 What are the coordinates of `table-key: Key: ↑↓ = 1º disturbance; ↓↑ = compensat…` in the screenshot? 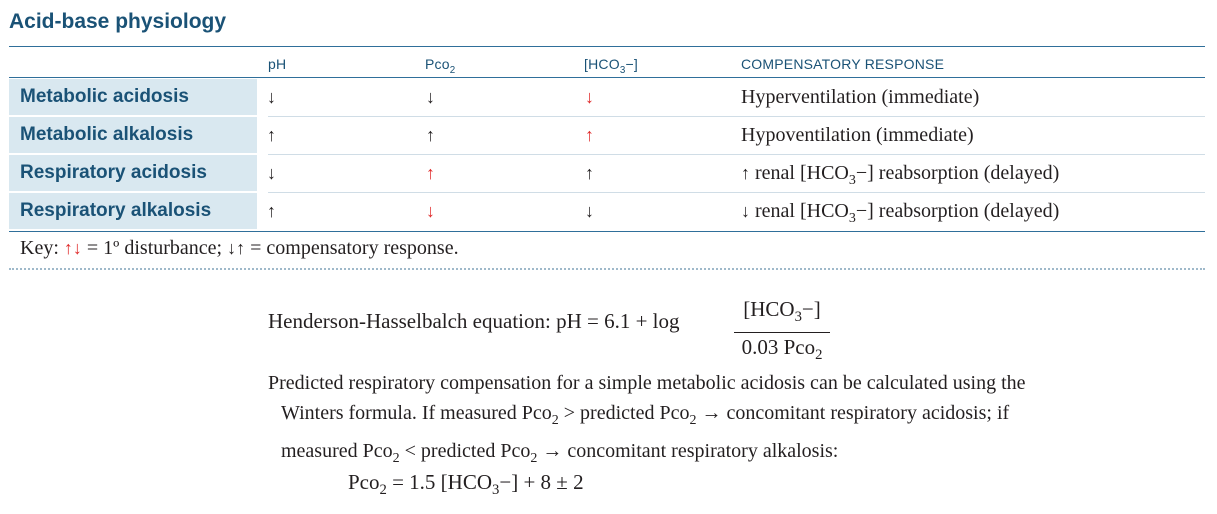 It's located at (239, 248).